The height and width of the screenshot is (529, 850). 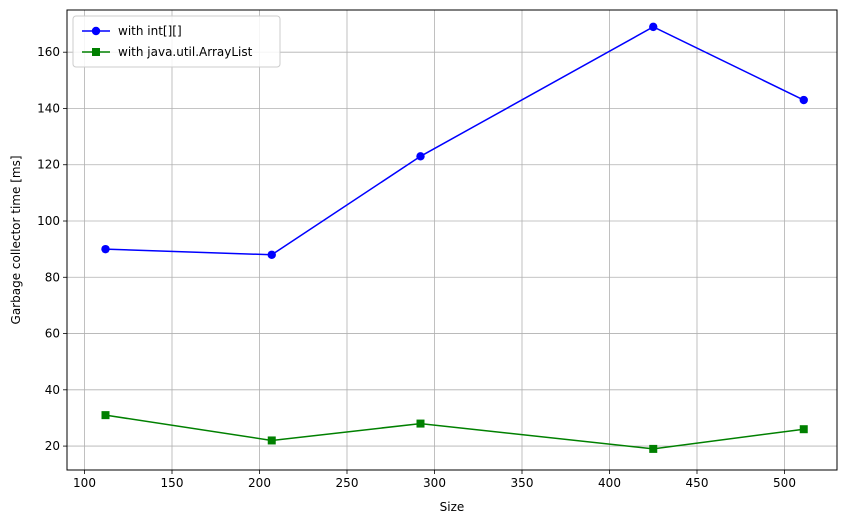 What do you see at coordinates (16, 240) in the screenshot?
I see `y-axis-label: Garbage collector time [ms]` at bounding box center [16, 240].